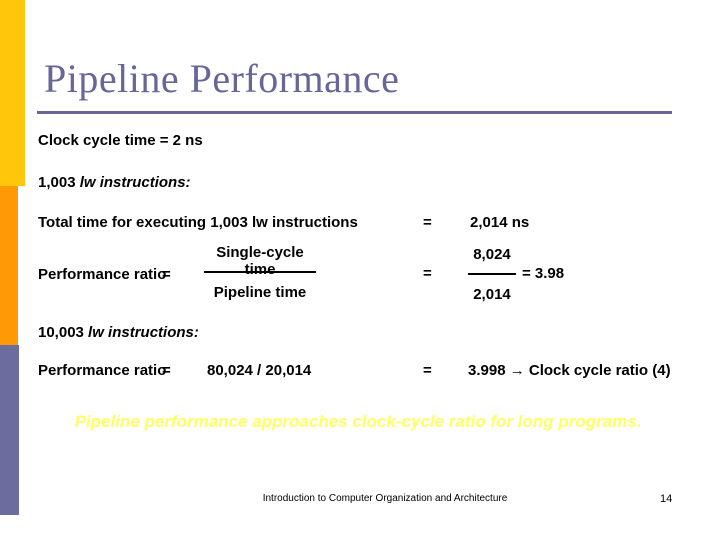 This screenshot has width=720, height=540. What do you see at coordinates (143, 332) in the screenshot?
I see `section2-italic-label: lw instructions:` at bounding box center [143, 332].